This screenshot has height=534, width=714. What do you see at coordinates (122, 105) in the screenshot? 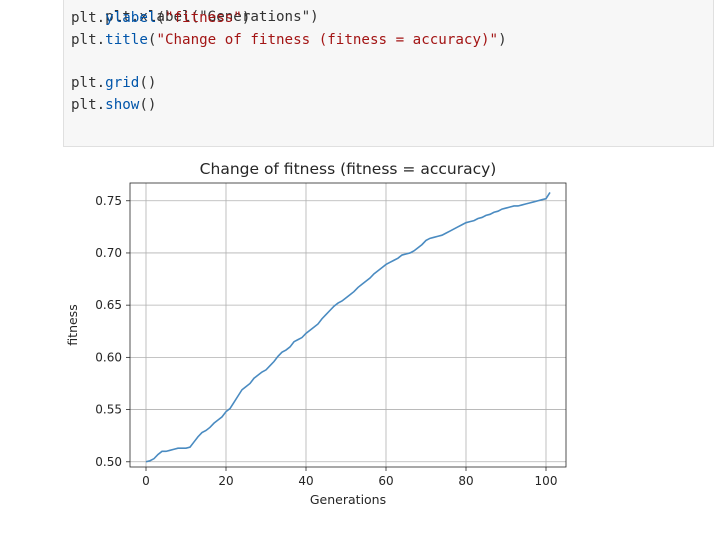
I see `code-function: show` at bounding box center [122, 105].